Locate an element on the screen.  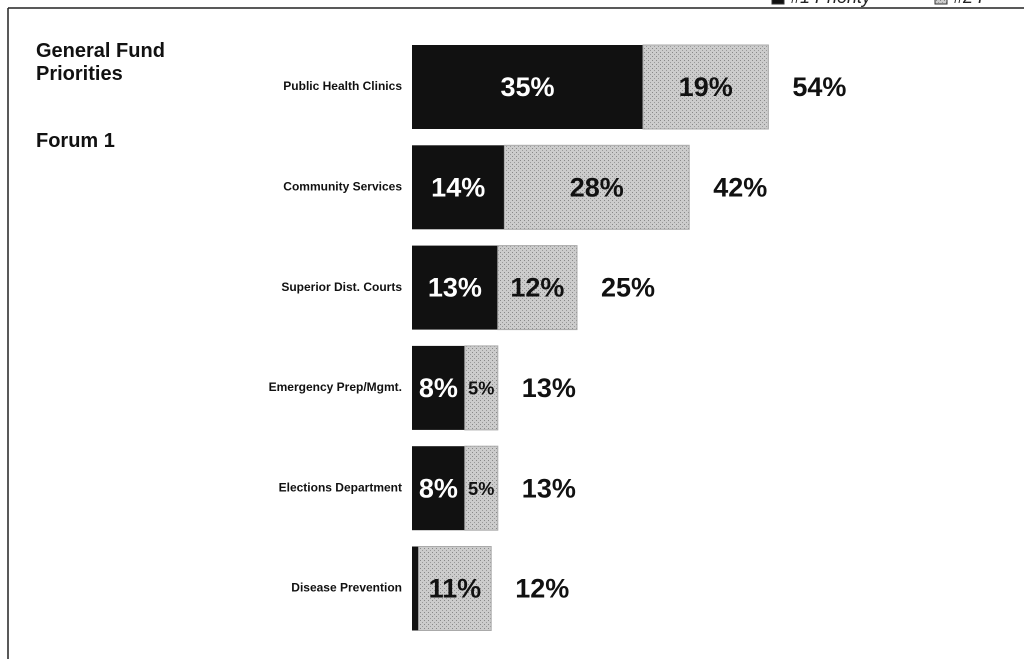
value-label: 12% is located at coordinates (537, 288).